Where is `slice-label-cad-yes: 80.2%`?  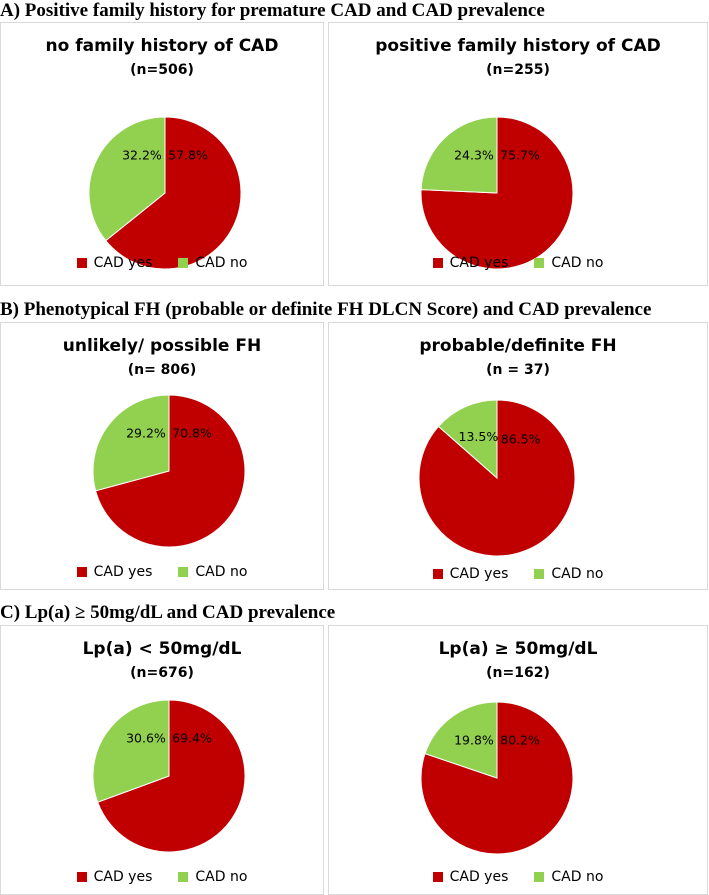
slice-label-cad-yes: 80.2% is located at coordinates (520, 739).